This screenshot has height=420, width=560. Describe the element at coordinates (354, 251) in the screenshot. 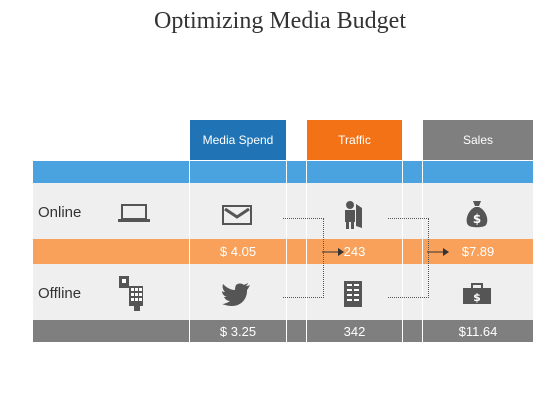

I see `online-traffic-value: 243` at that location.